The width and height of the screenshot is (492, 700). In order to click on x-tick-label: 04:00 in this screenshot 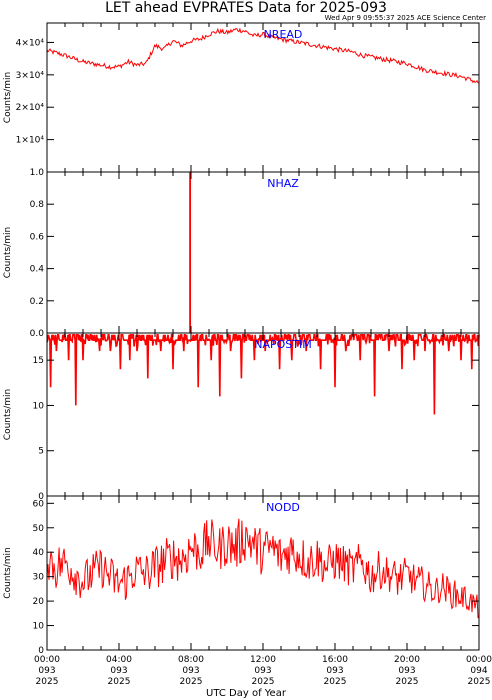, I will do `click(119, 660)`.